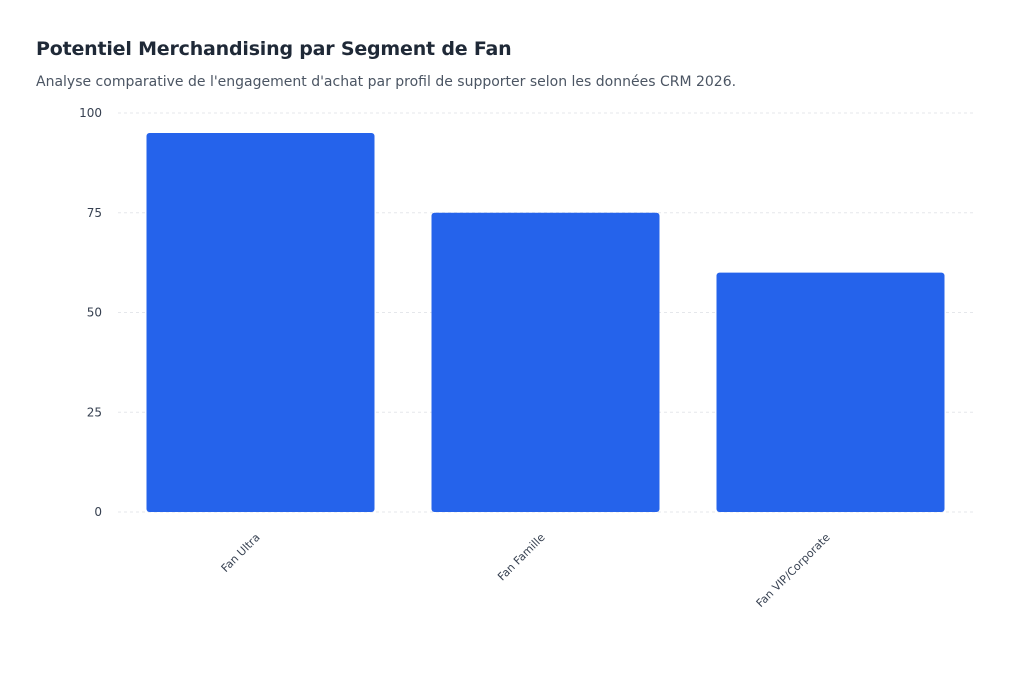 The width and height of the screenshot is (1024, 686). Describe the element at coordinates (793, 570) in the screenshot. I see `x-tick-label: Fan VIP/Corporate` at that location.